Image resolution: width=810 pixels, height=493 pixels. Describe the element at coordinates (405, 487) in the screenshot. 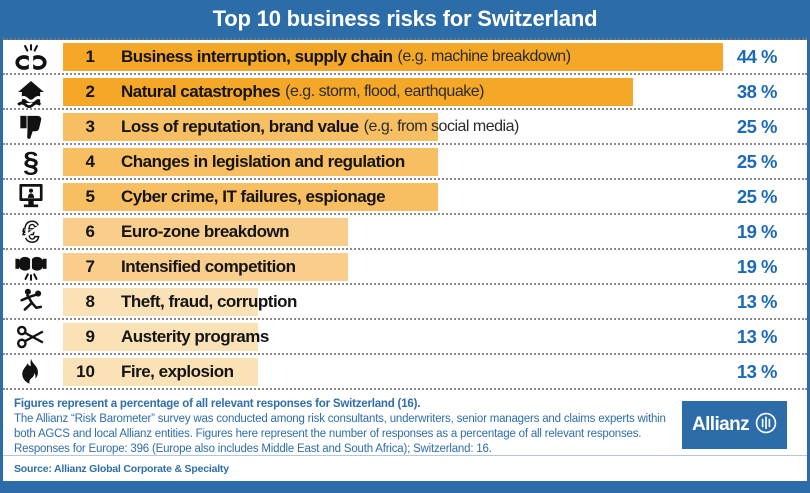

I see `bottom-border-strip` at that location.